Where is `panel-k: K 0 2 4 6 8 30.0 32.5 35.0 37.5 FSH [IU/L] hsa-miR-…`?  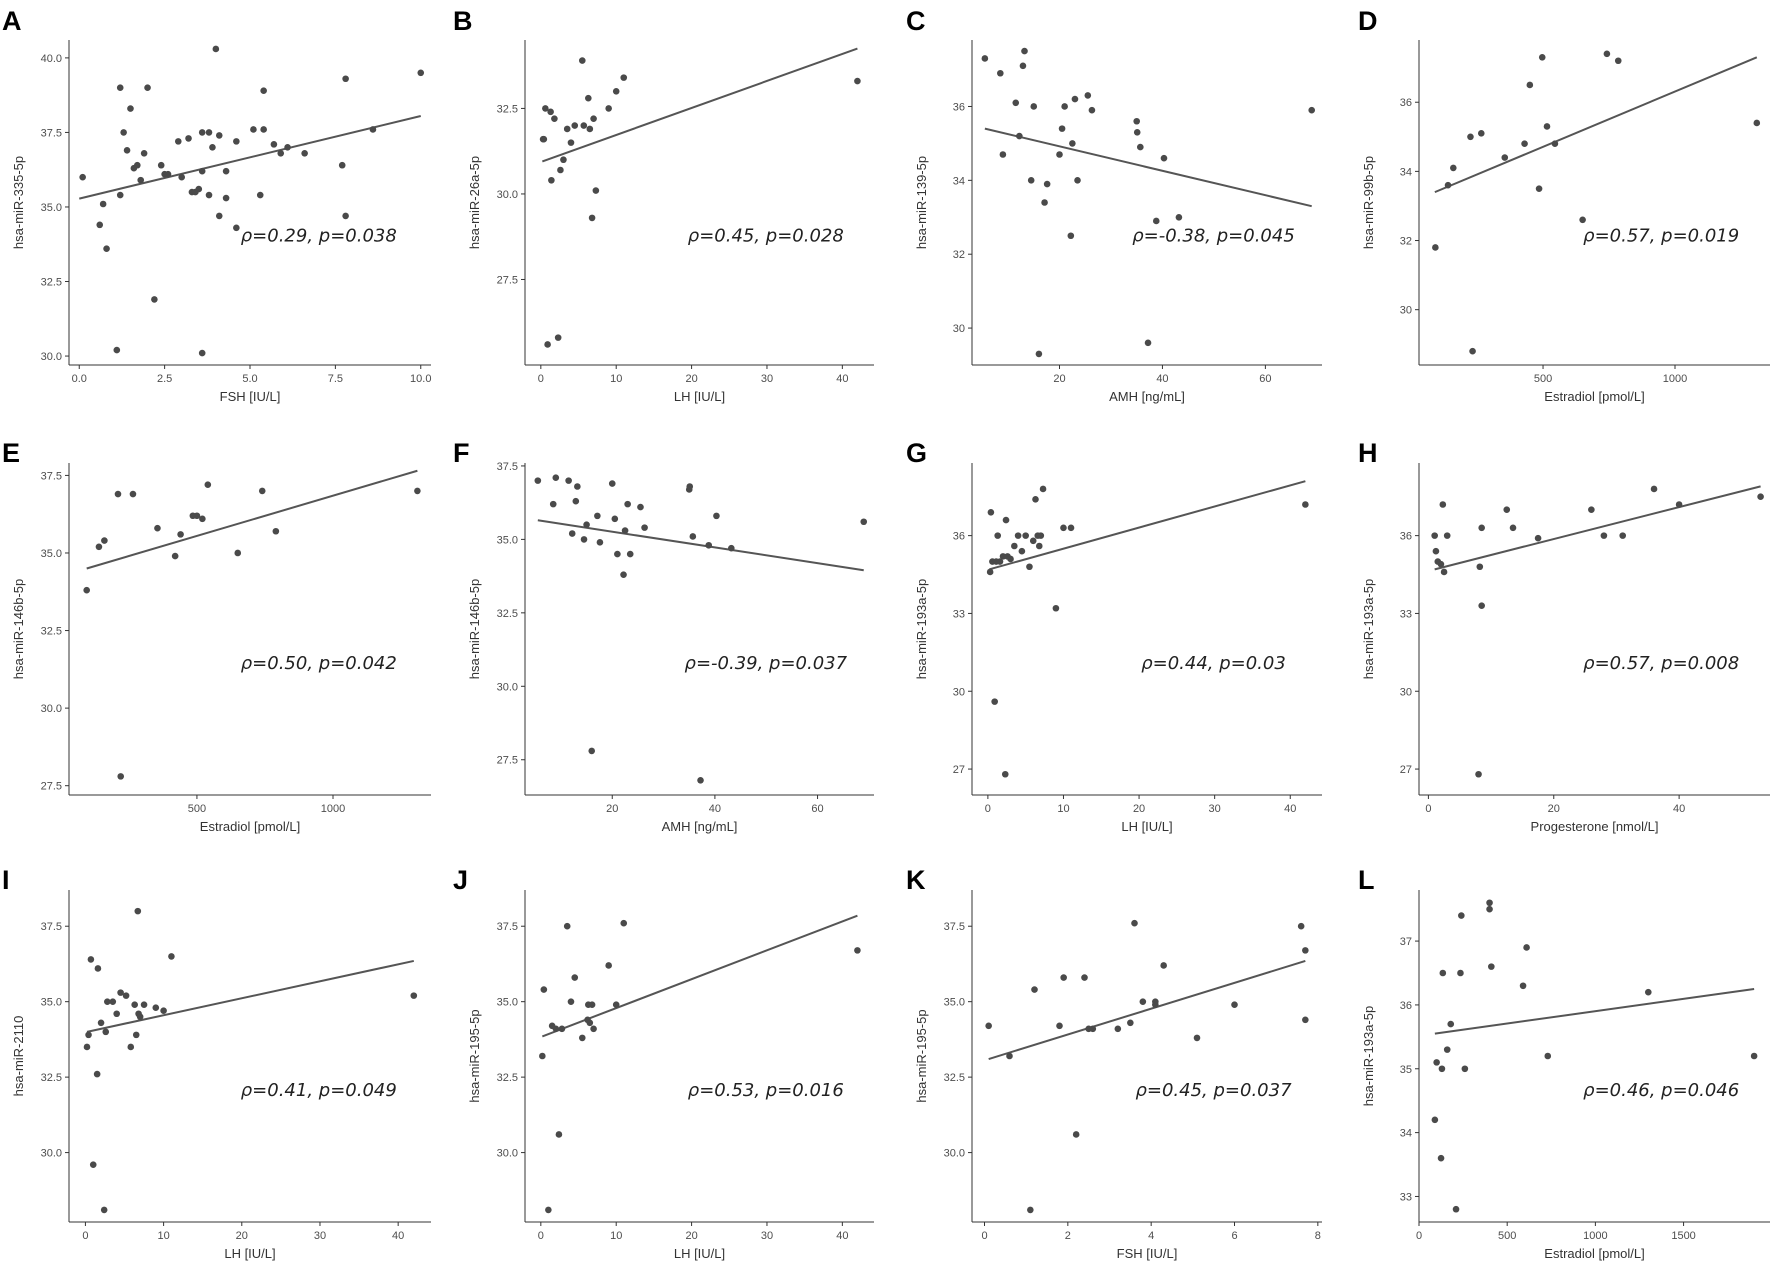 panel-k: K 0 2 4 6 8 30.0 32.5 35.0 37.5 FSH [IU/L] hsa-miR-… is located at coordinates (1114, 1063).